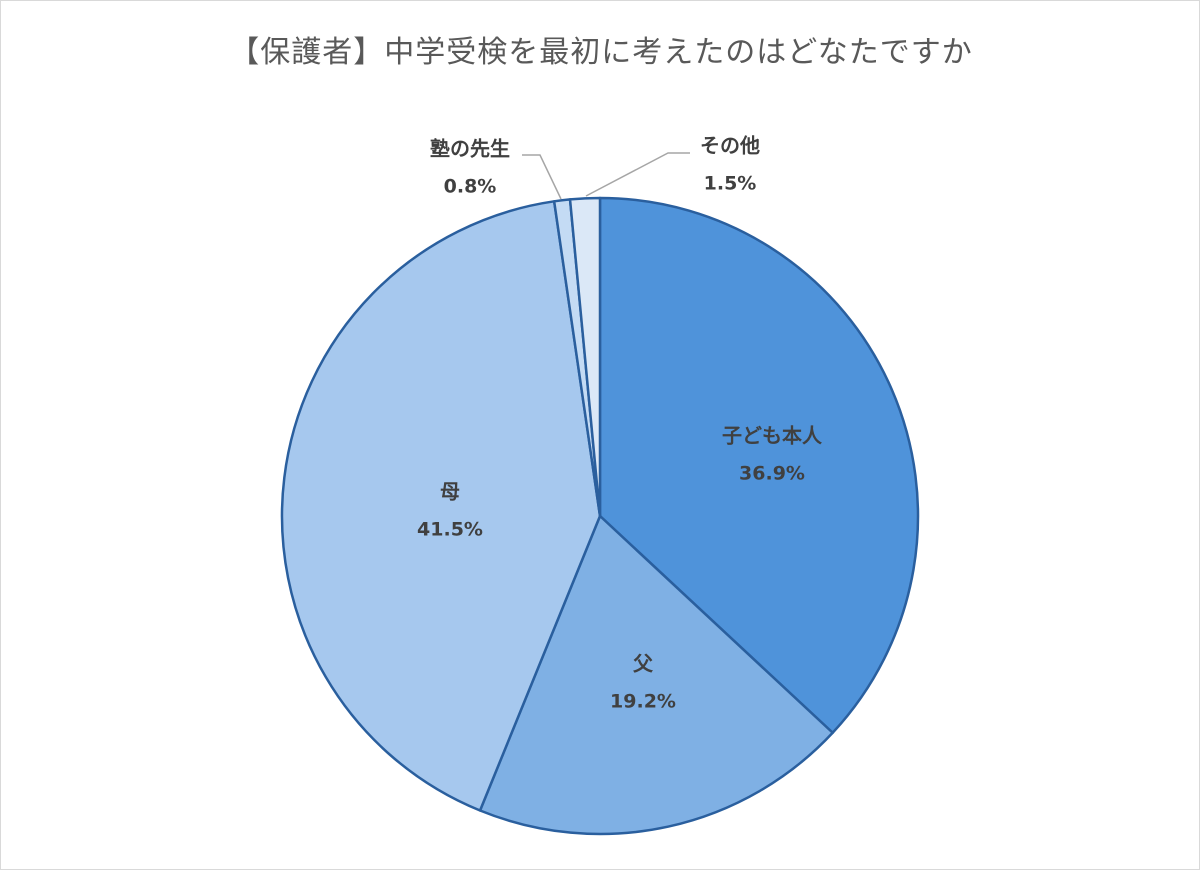 This screenshot has height=870, width=1200. I want to click on slice-value-mother: 41.5%, so click(450, 530).